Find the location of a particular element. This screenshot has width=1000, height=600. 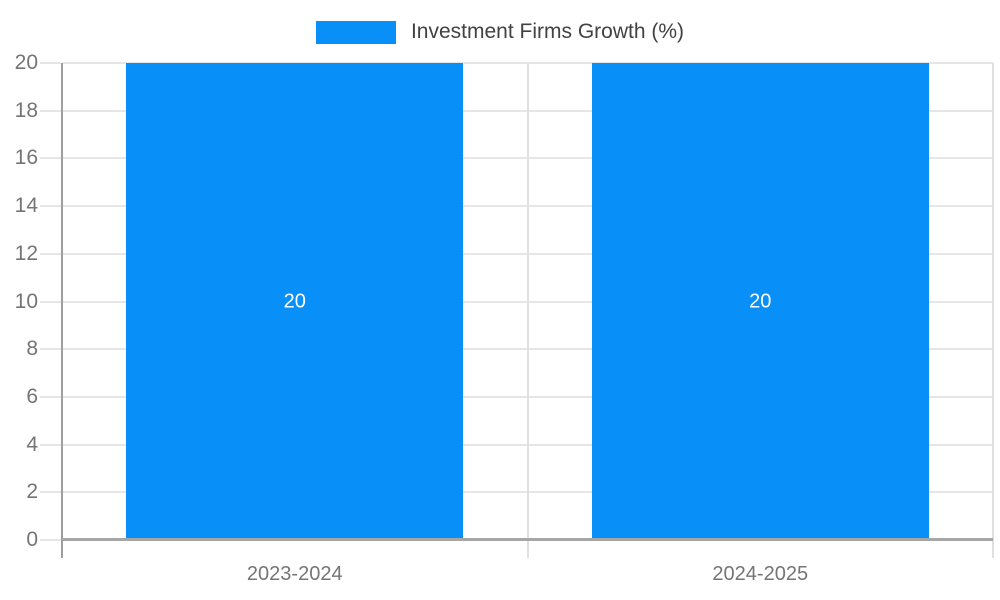

y-tick-label: 2 is located at coordinates (32, 492).